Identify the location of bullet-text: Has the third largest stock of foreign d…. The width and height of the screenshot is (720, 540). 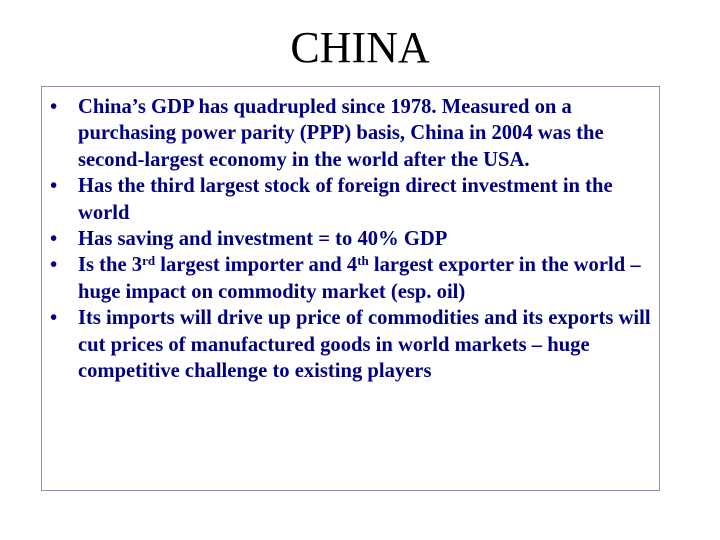
(345, 199).